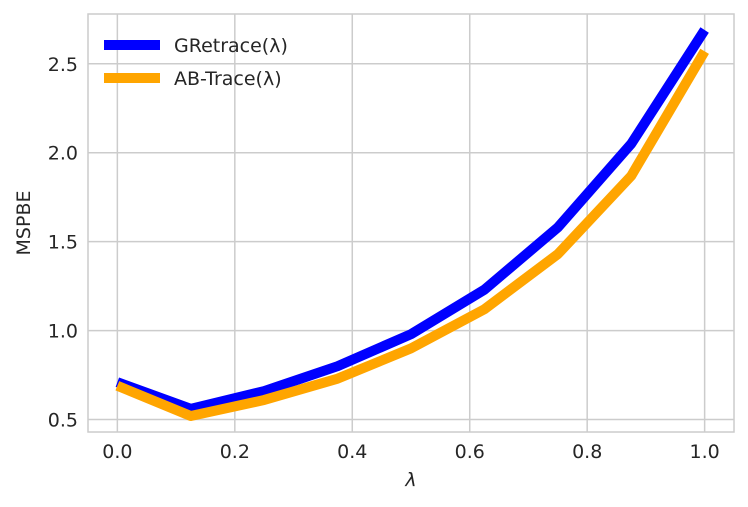 This screenshot has width=748, height=507. Describe the element at coordinates (63, 65) in the screenshot. I see `y-tick-label: 2.5` at that location.